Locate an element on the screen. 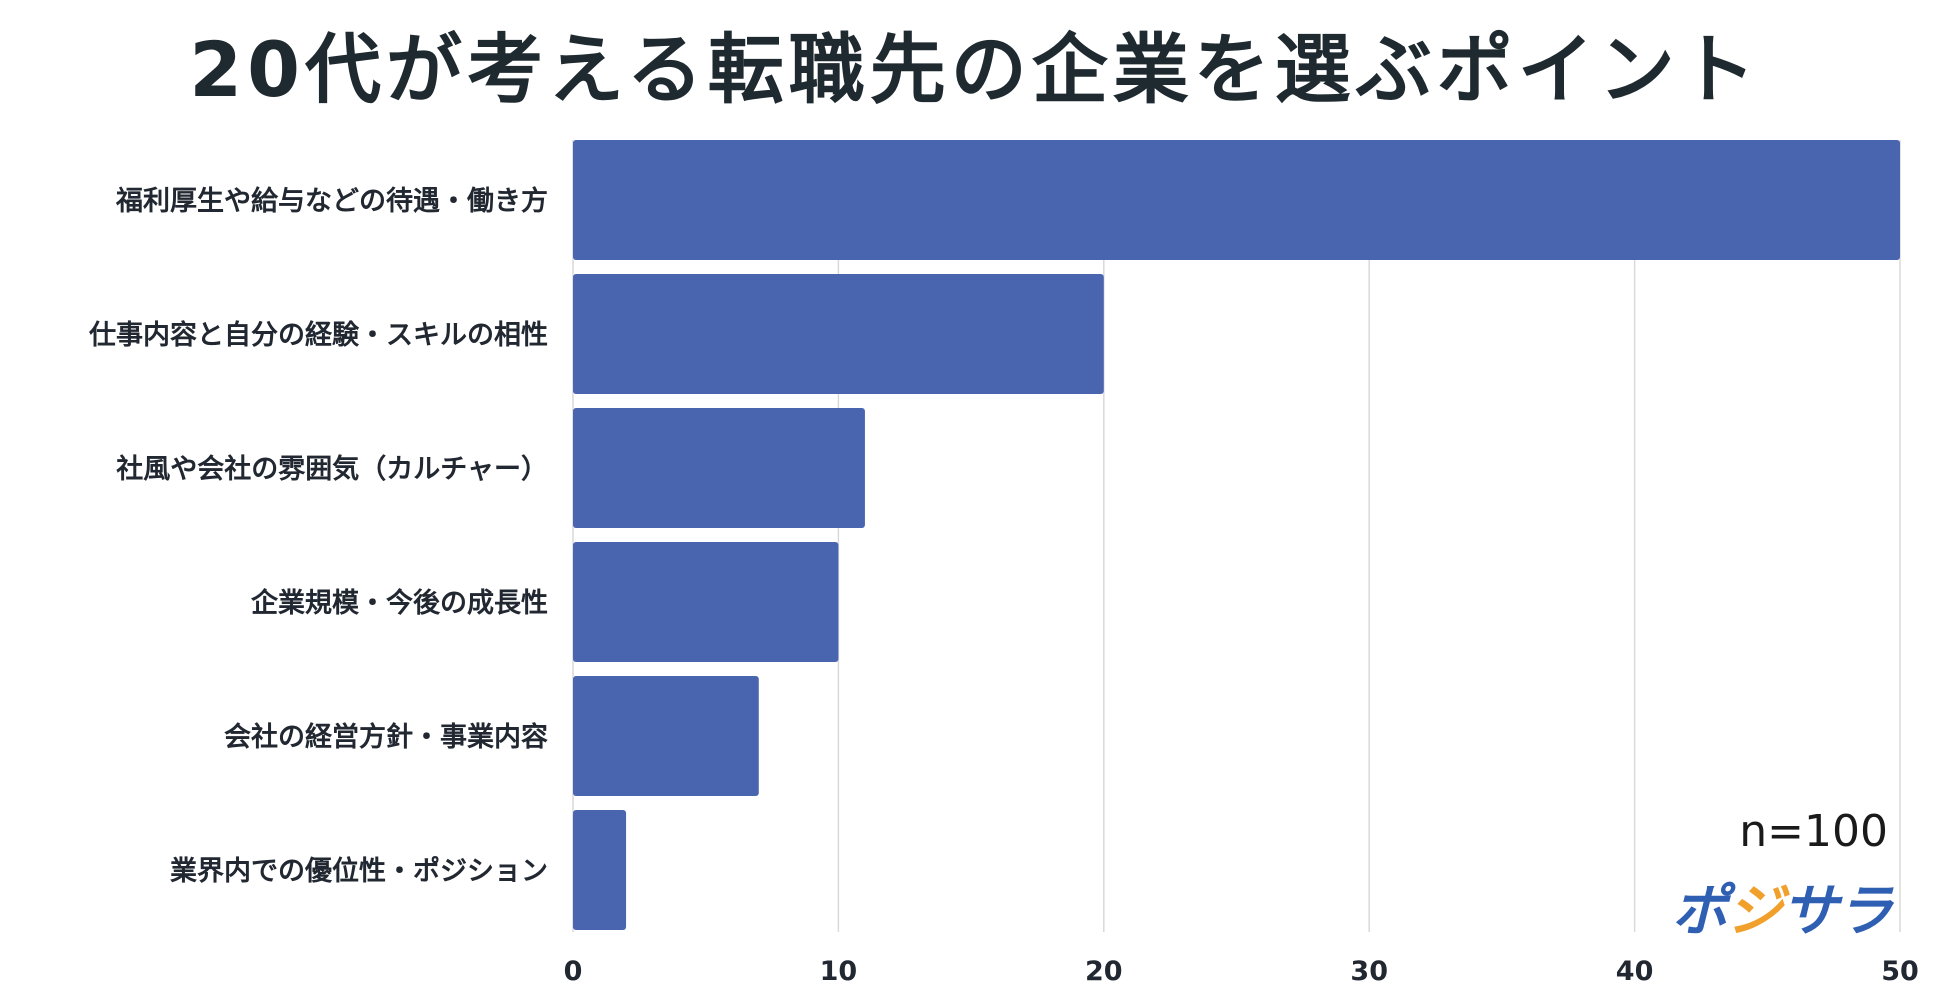 Image resolution: width=1950 pixels, height=1000 pixels. x-tick-label: 30 is located at coordinates (1369, 971).